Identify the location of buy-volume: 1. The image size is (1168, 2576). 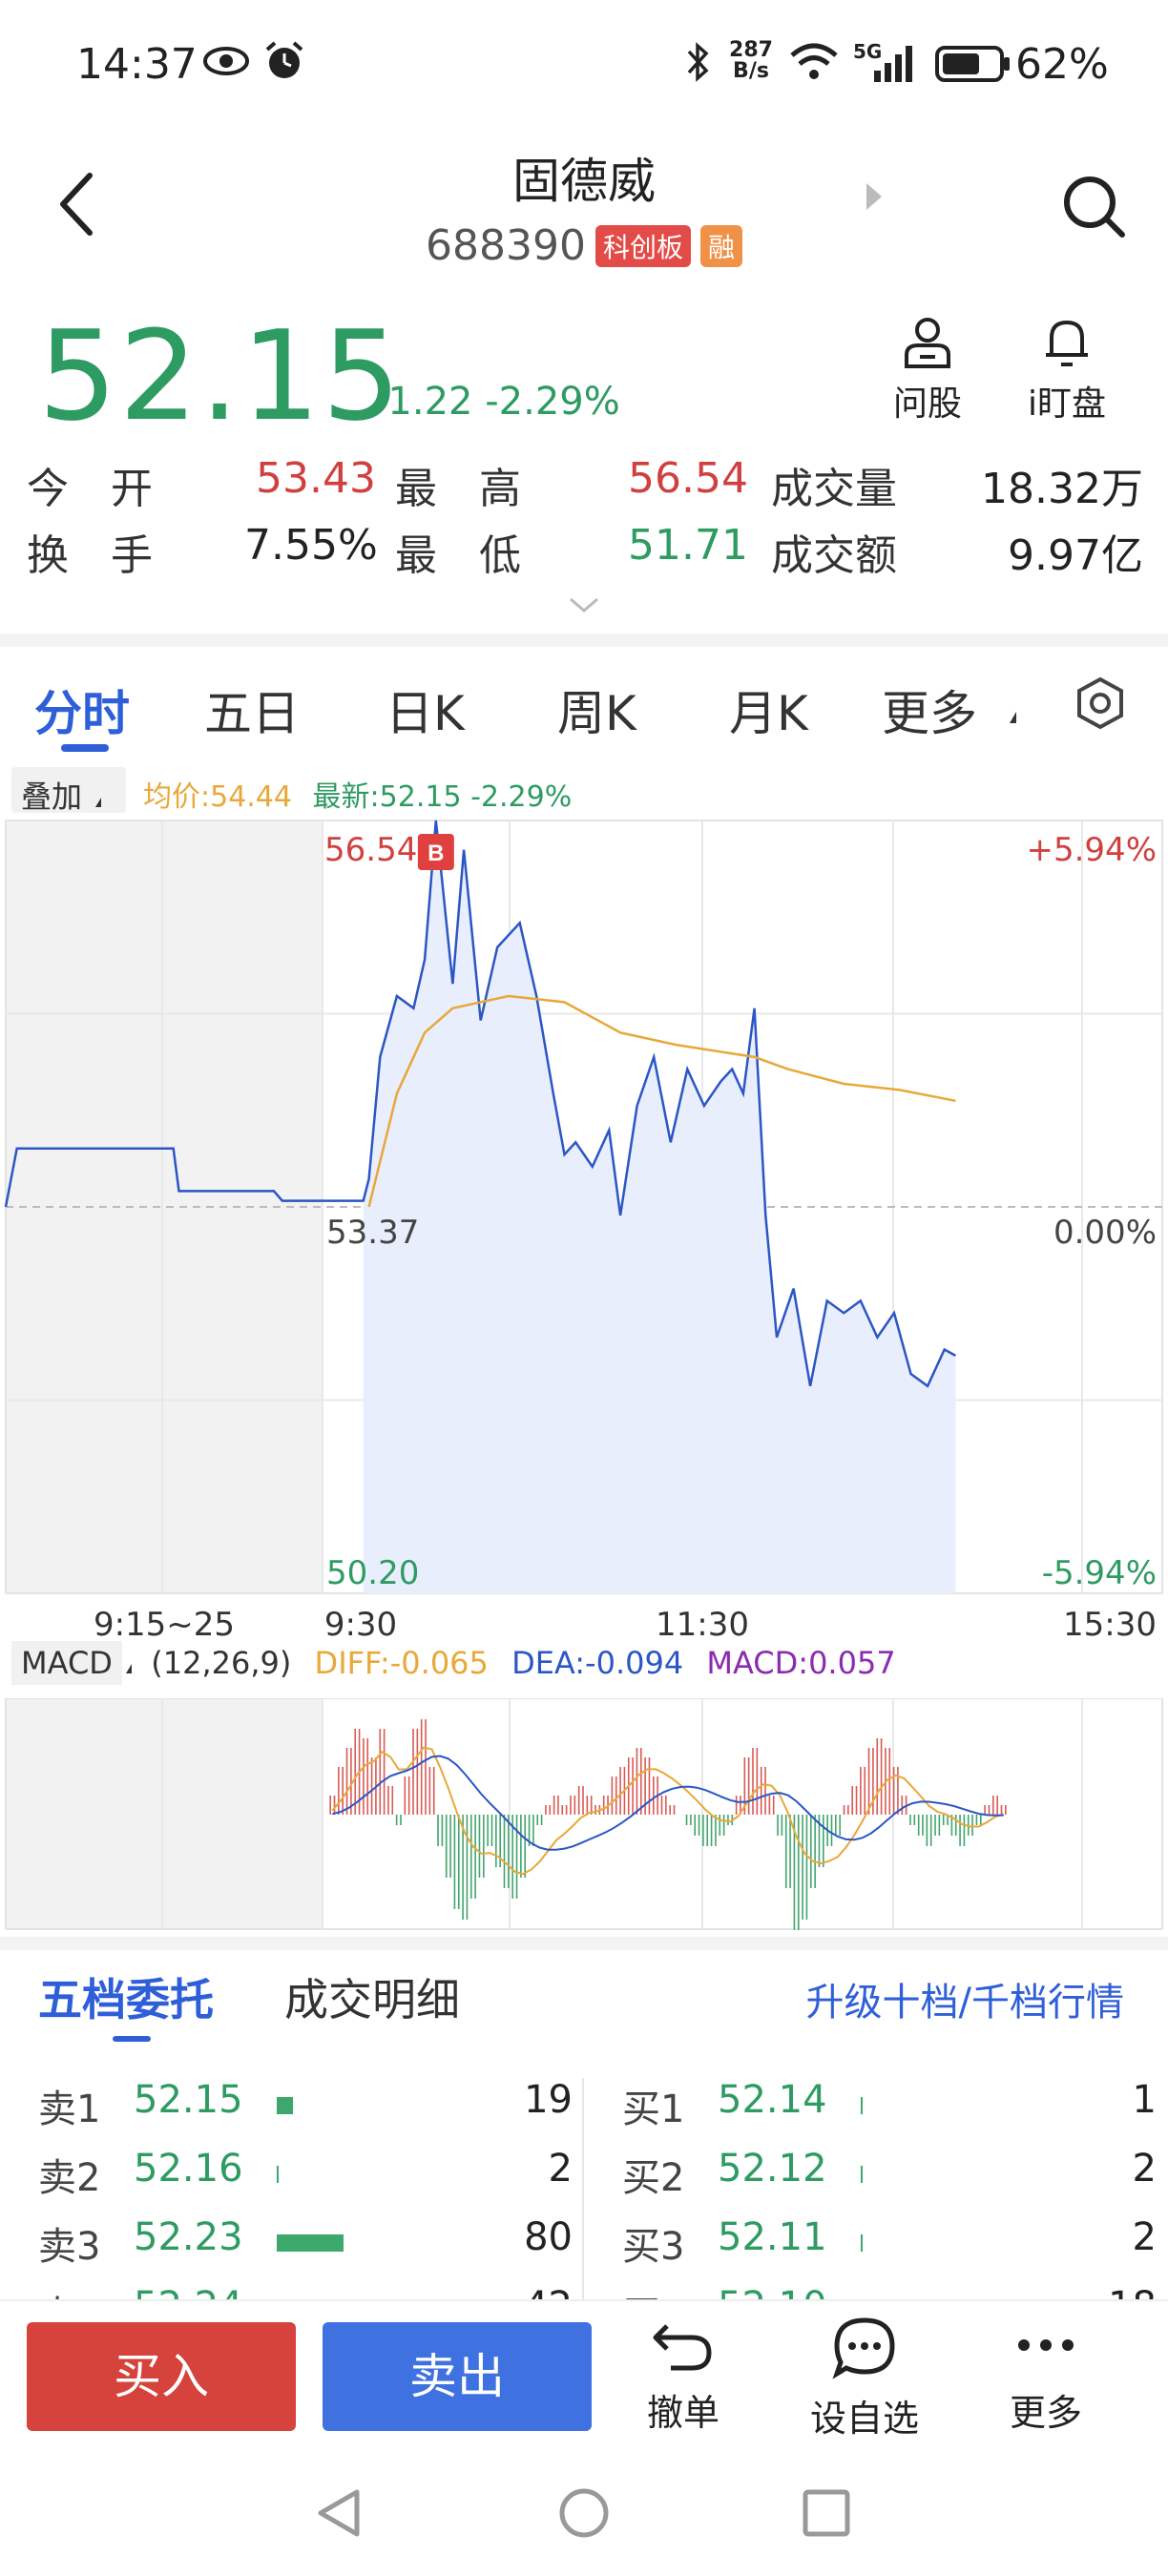
(1144, 2100).